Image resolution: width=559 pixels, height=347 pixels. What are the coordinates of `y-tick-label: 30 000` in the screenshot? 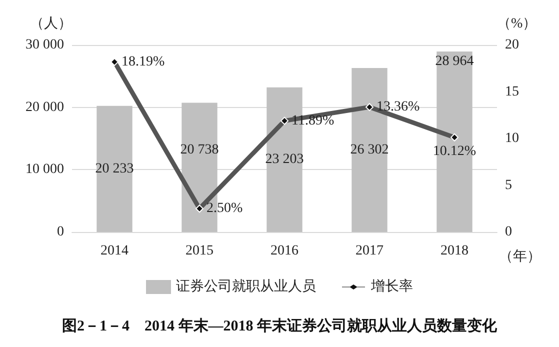 It's located at (45, 45).